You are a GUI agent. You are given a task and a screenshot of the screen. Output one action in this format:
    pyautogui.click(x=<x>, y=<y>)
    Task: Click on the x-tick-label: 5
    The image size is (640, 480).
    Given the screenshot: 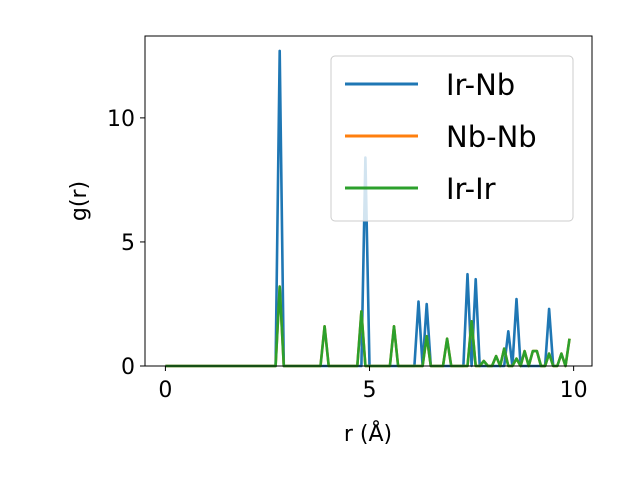 What is the action you would take?
    pyautogui.click(x=370, y=390)
    